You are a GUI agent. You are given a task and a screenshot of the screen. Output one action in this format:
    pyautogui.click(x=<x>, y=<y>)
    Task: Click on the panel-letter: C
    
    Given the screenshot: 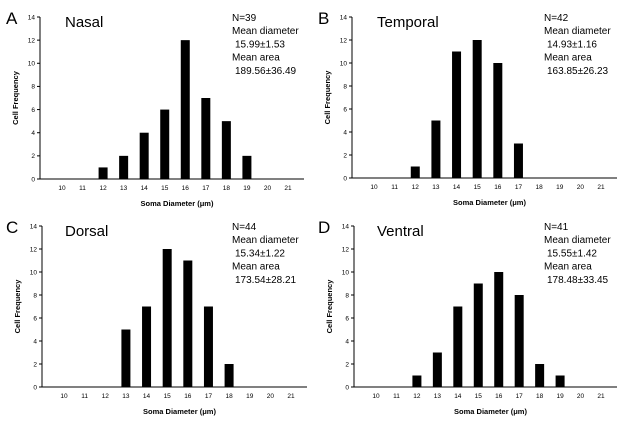 What is the action you would take?
    pyautogui.click(x=12, y=227)
    